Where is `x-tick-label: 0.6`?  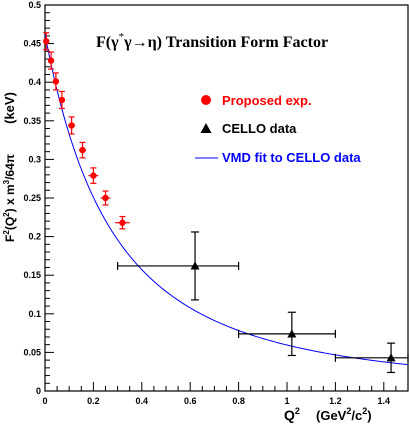 x-tick-label: 0.6 is located at coordinates (190, 401).